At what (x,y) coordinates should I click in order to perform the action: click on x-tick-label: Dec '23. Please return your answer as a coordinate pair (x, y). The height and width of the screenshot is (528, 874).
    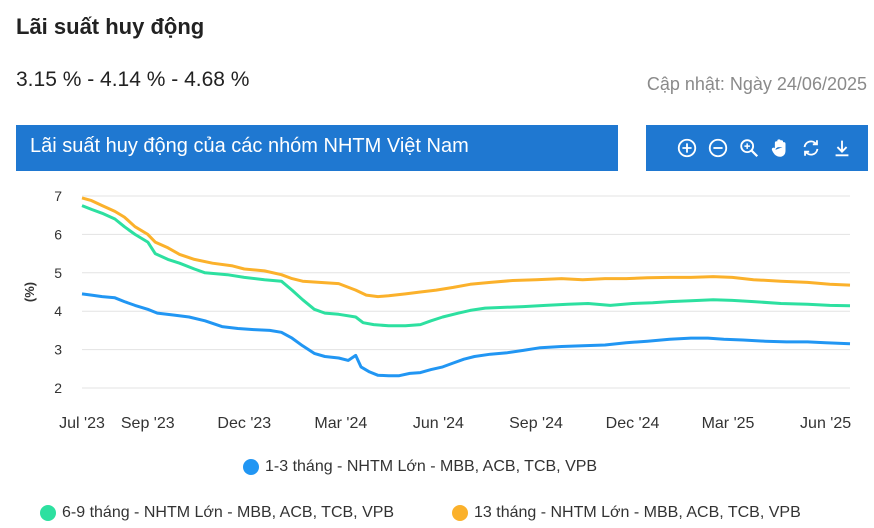
    Looking at the image, I should click on (244, 423).